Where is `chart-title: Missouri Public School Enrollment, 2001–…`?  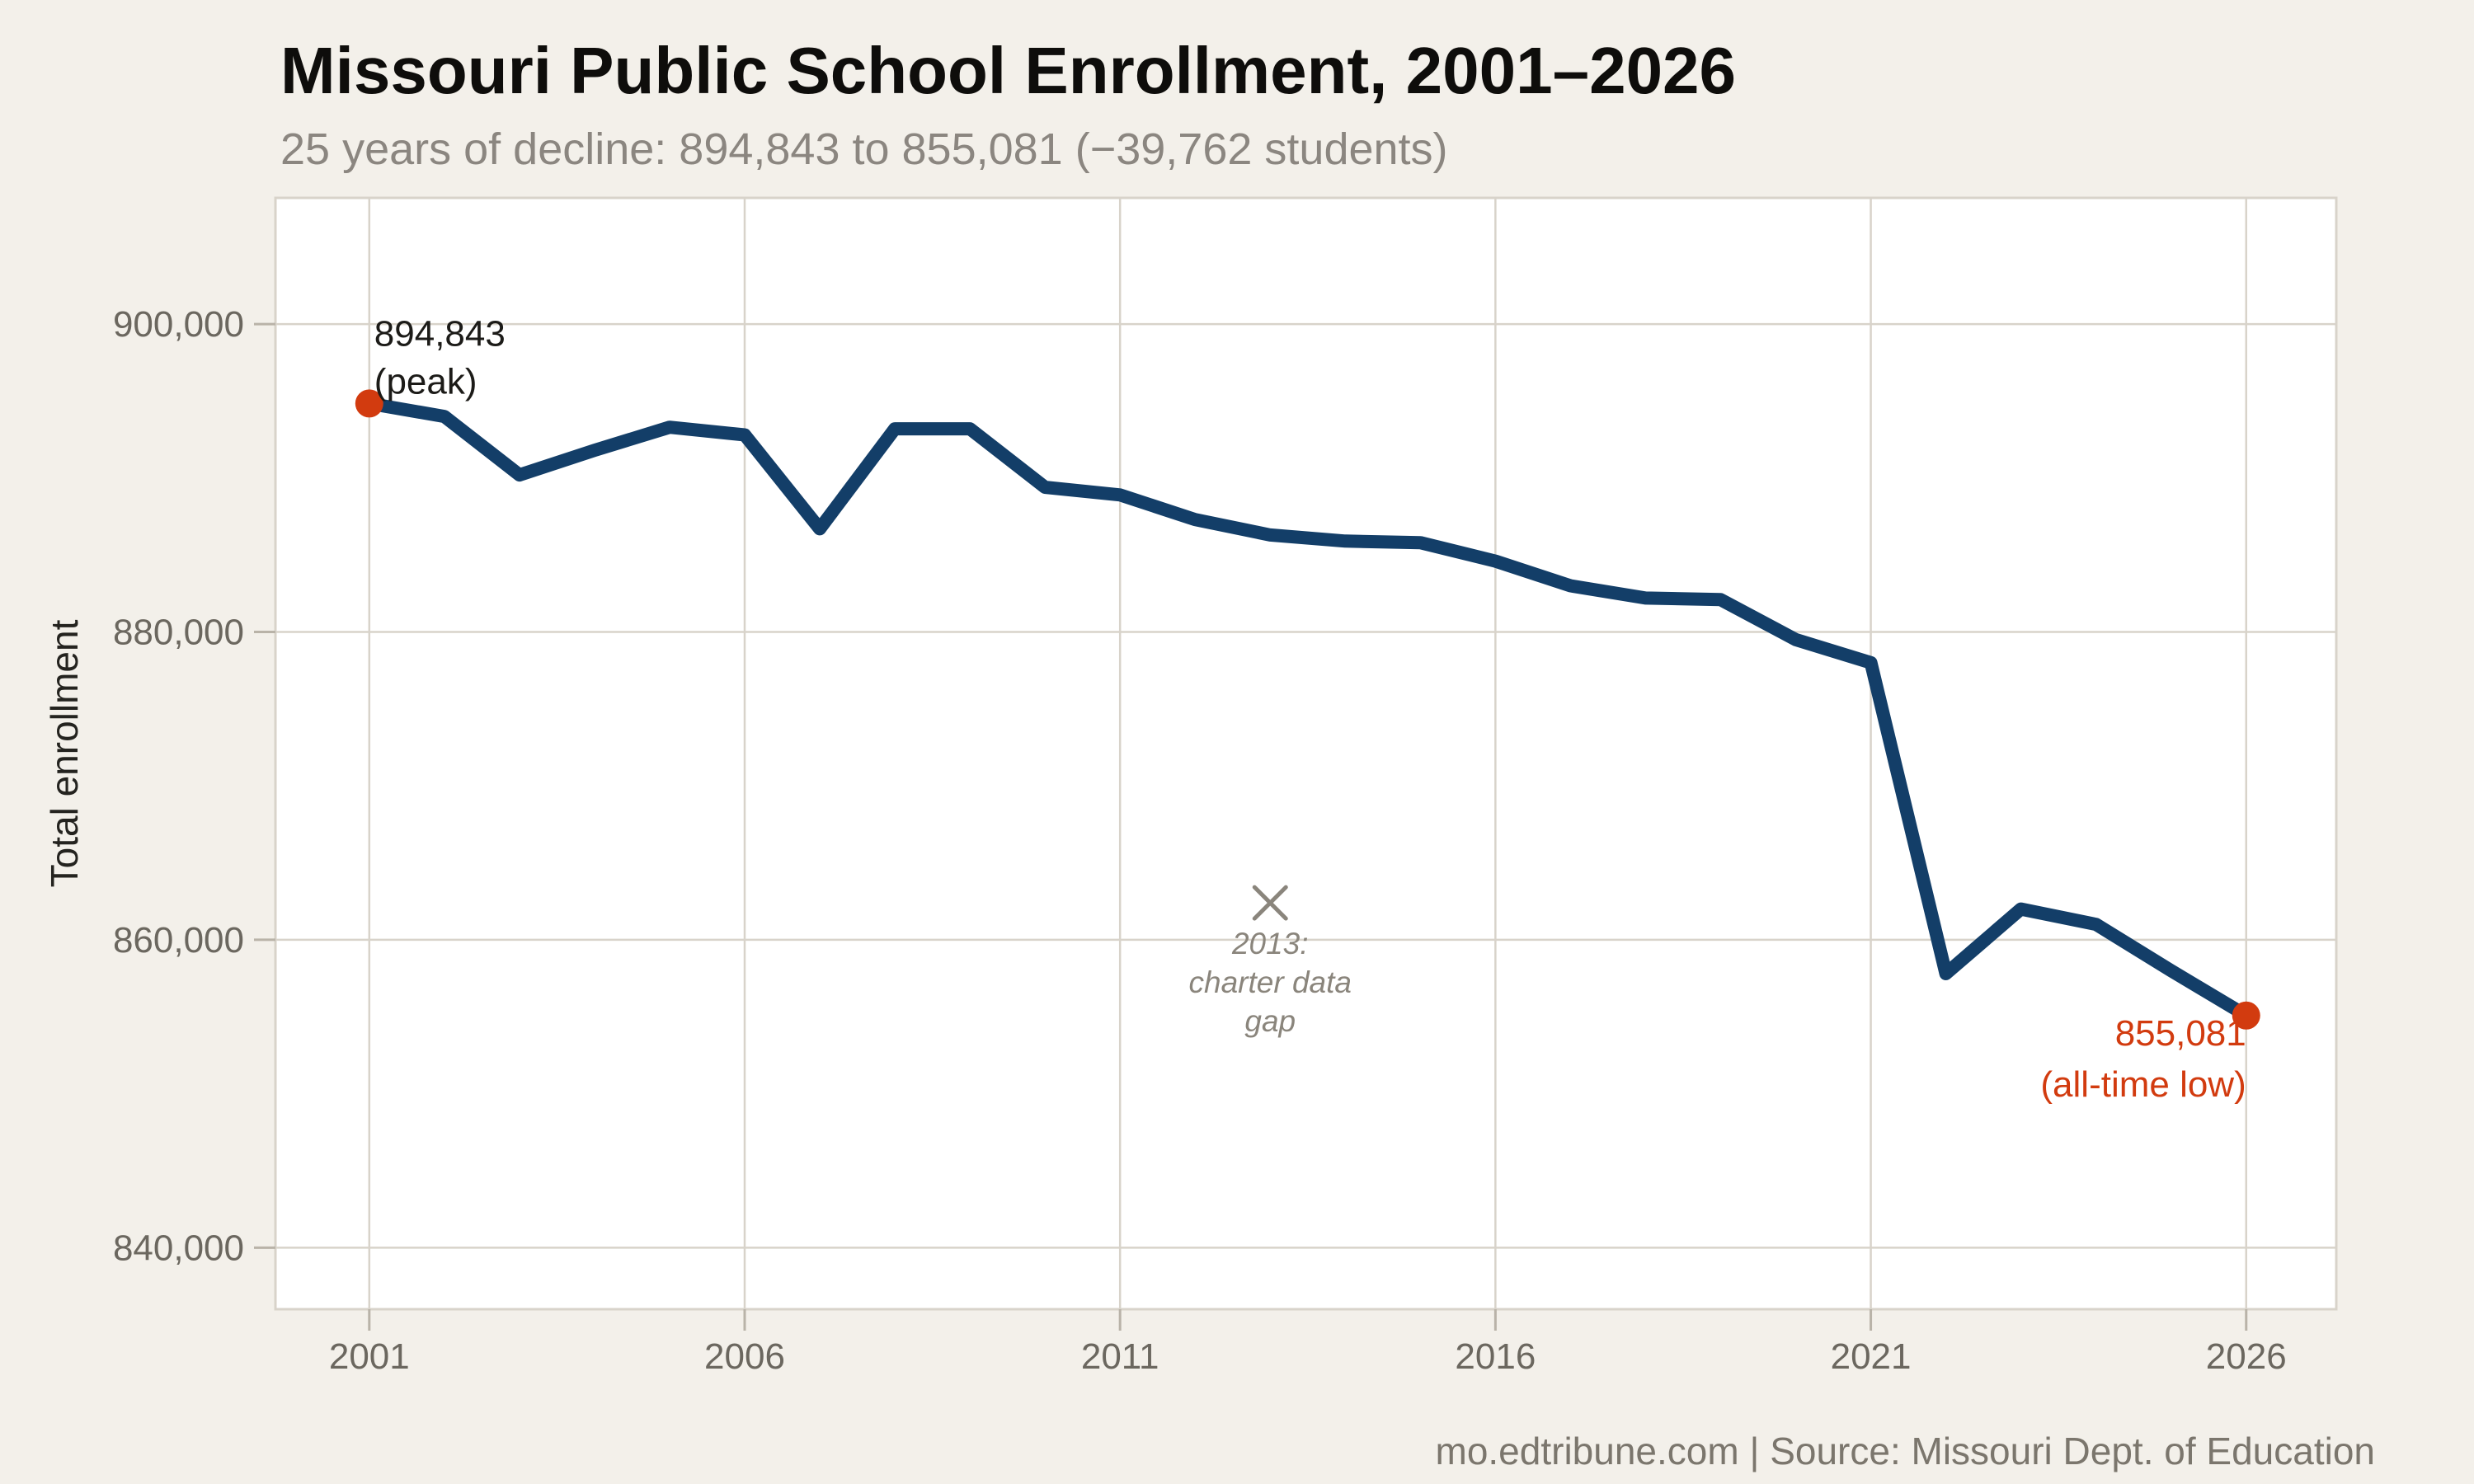
chart-title: Missouri Public School Enrollment, 2001–… is located at coordinates (1008, 70).